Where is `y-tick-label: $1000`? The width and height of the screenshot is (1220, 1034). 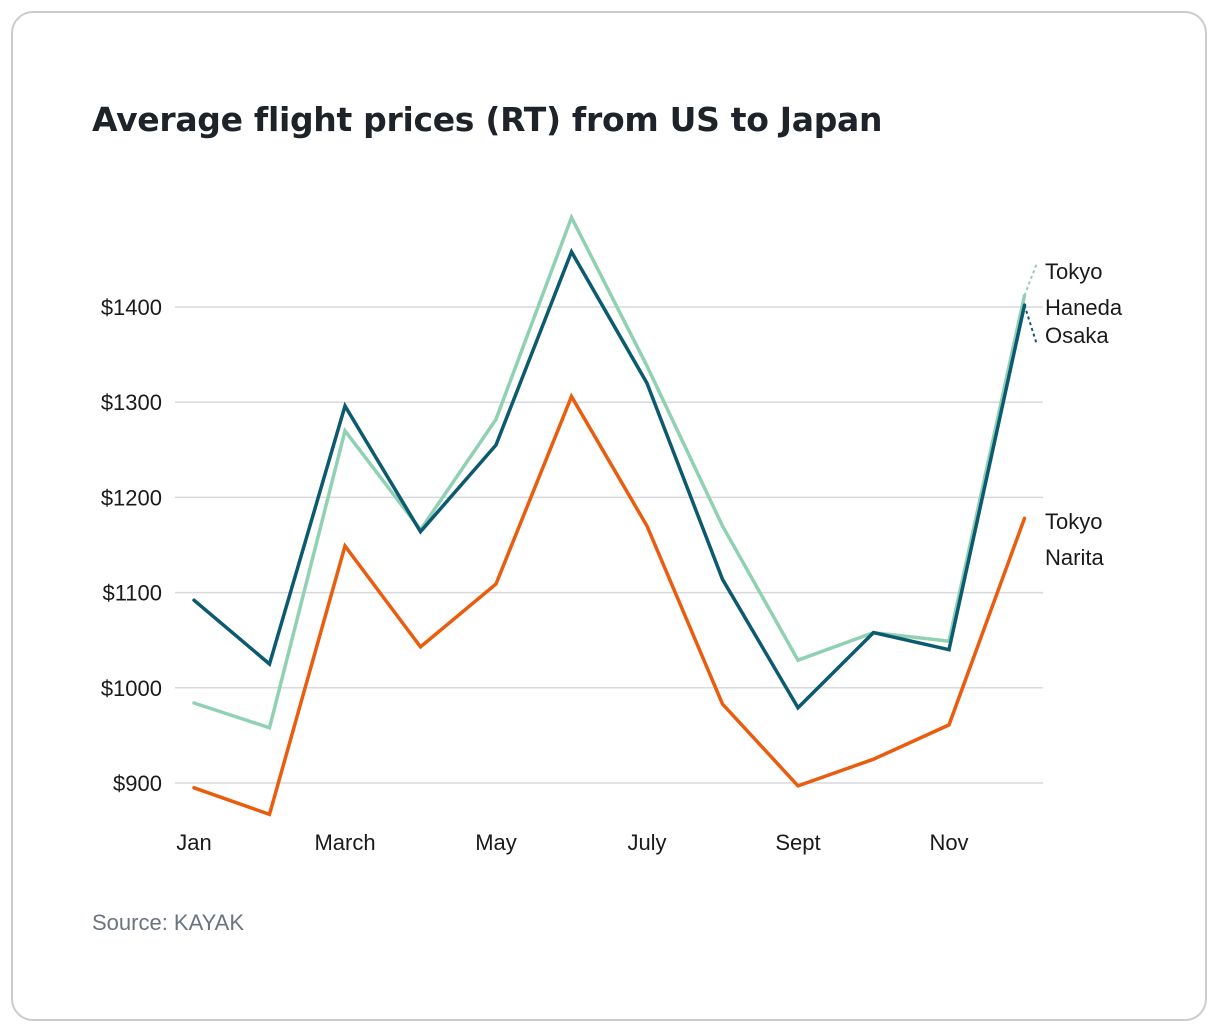 y-tick-label: $1000 is located at coordinates (131, 688).